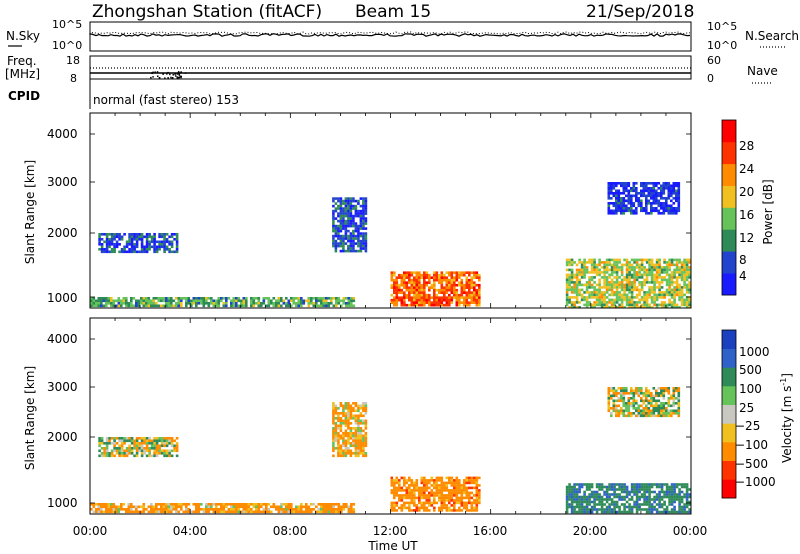  What do you see at coordinates (640, 12) in the screenshot?
I see `date-label: 21/Sep/2018` at bounding box center [640, 12].